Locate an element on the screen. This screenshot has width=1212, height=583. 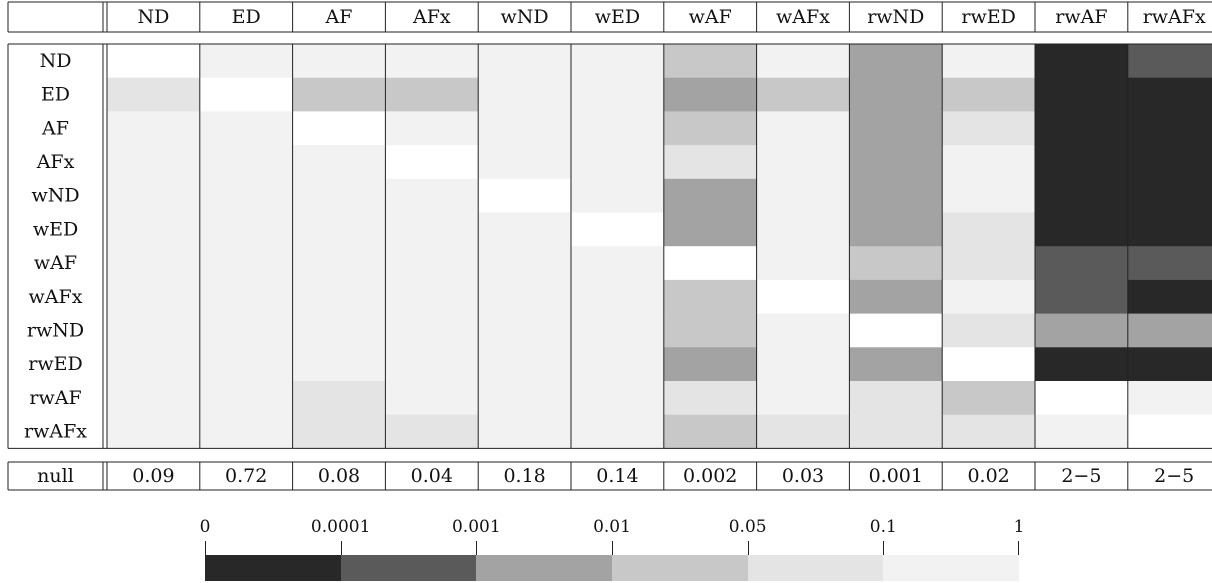
heatmap-cell-AF-wED is located at coordinates (618, 128).